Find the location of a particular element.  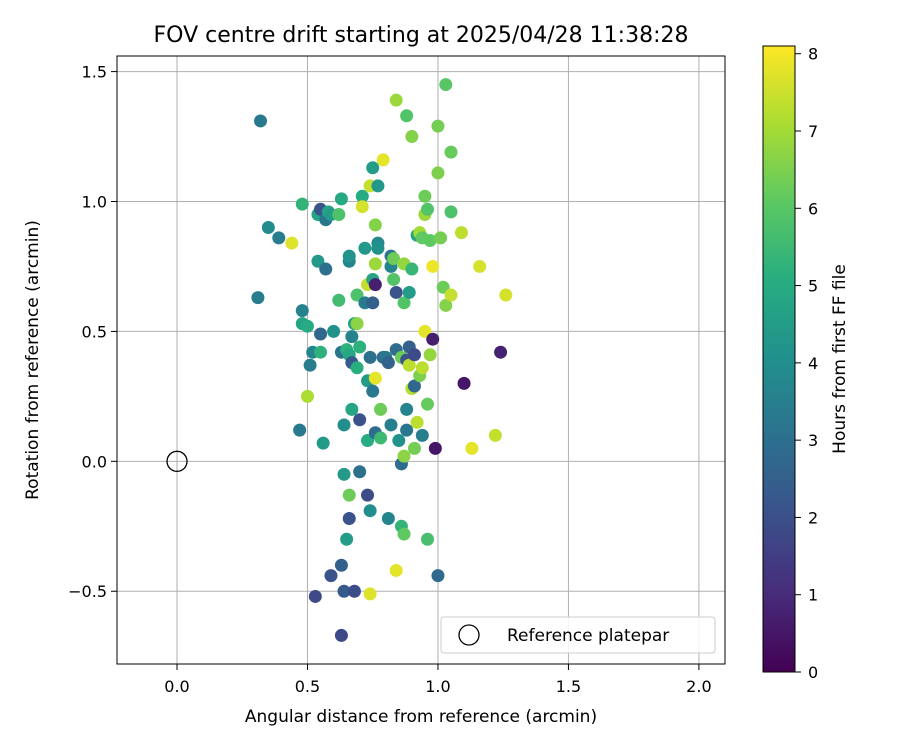

colorbar-ticks: 0 1 2 3 4 5 6 7 8 is located at coordinates (806, 363).